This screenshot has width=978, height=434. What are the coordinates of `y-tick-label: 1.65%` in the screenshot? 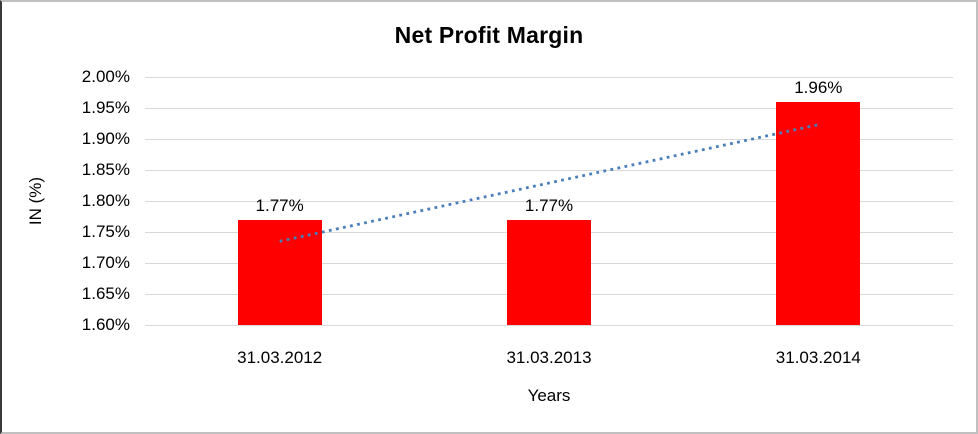 It's located at (105, 293).